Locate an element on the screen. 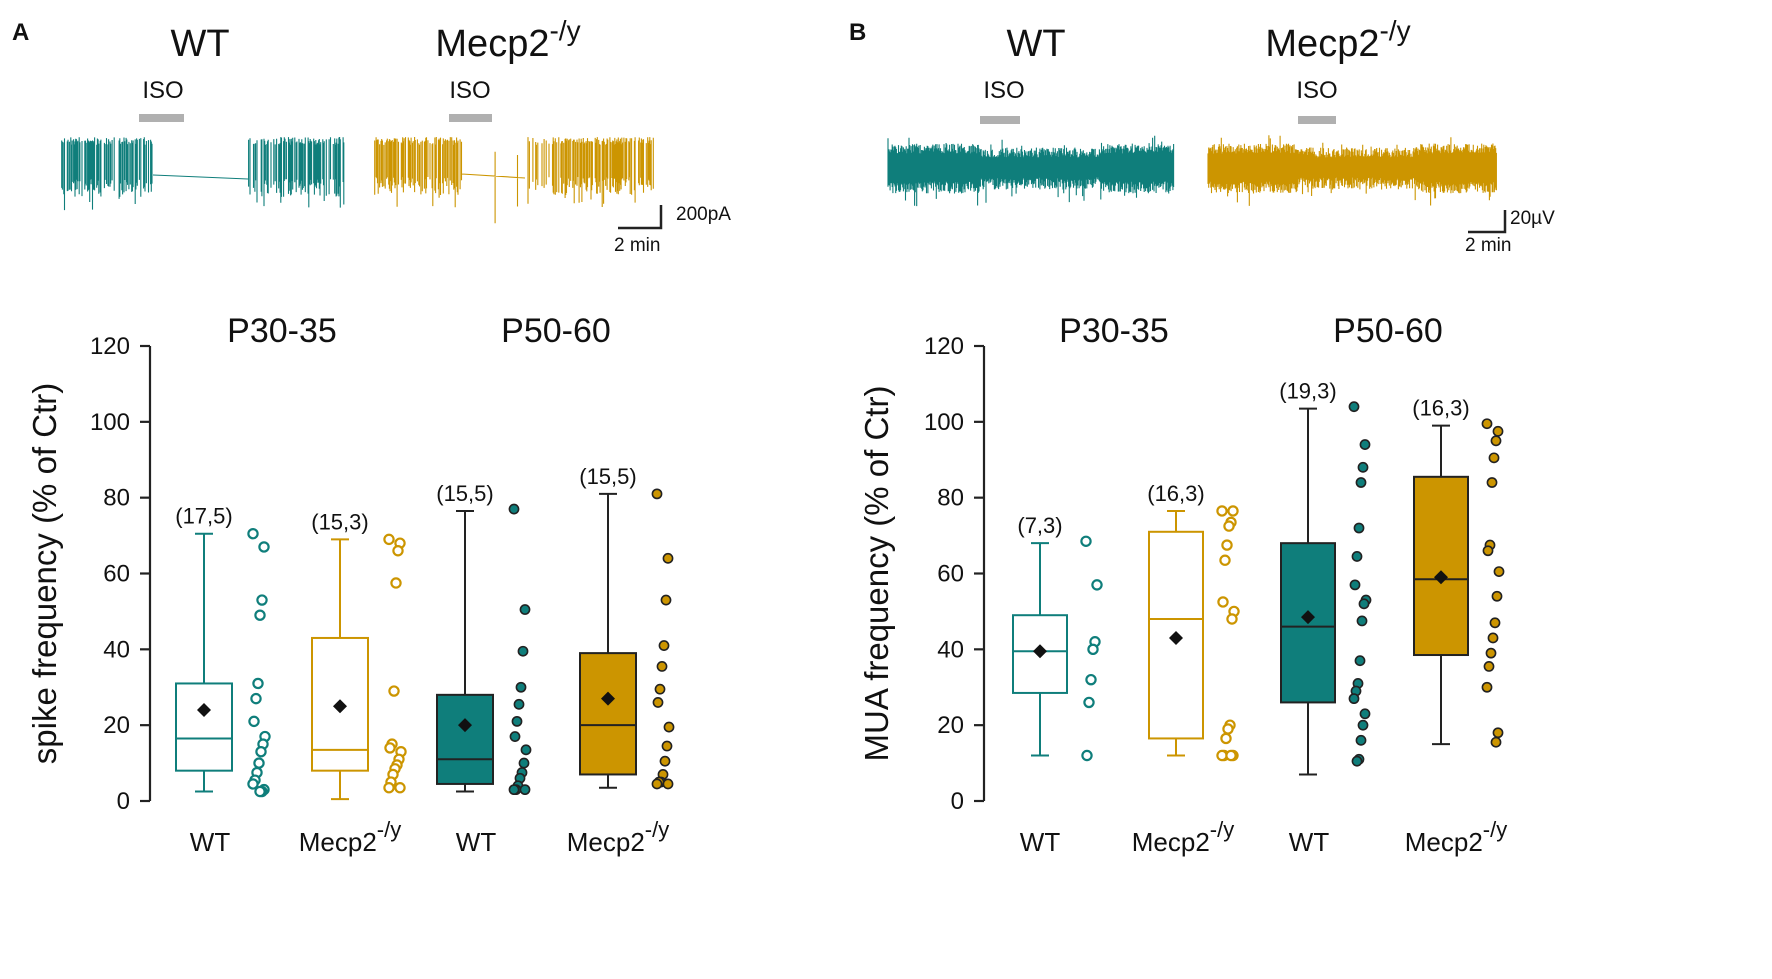 This screenshot has height=979, width=1772. panel-b-wt-trace-signal is located at coordinates (1031, 171).